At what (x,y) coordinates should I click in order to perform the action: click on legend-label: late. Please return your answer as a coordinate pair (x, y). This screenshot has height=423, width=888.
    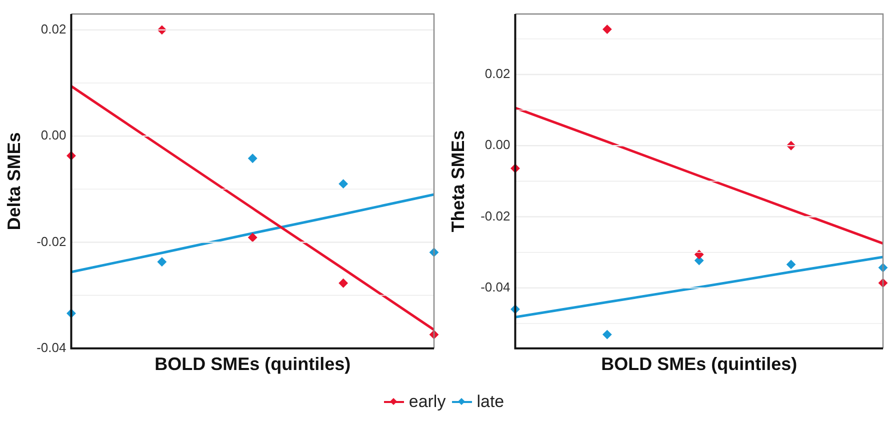
    Looking at the image, I should click on (490, 402).